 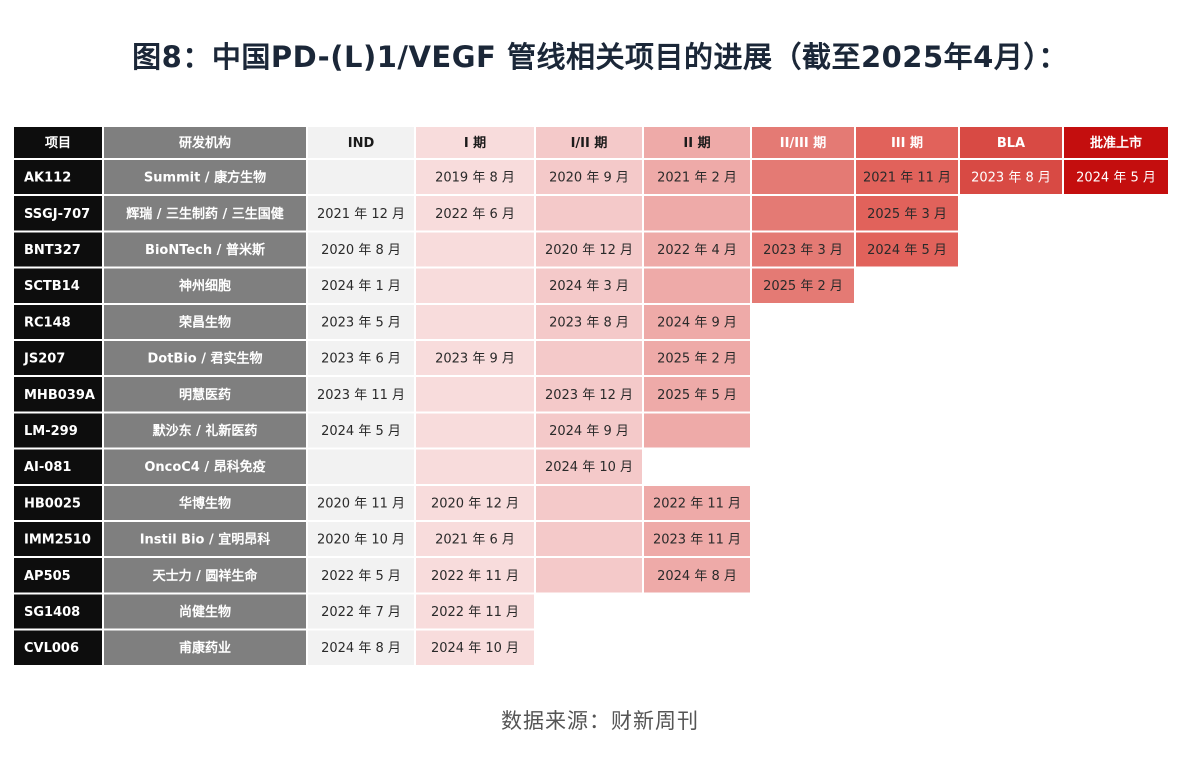 What do you see at coordinates (52, 286) in the screenshot?
I see `project-name: SCTB14` at bounding box center [52, 286].